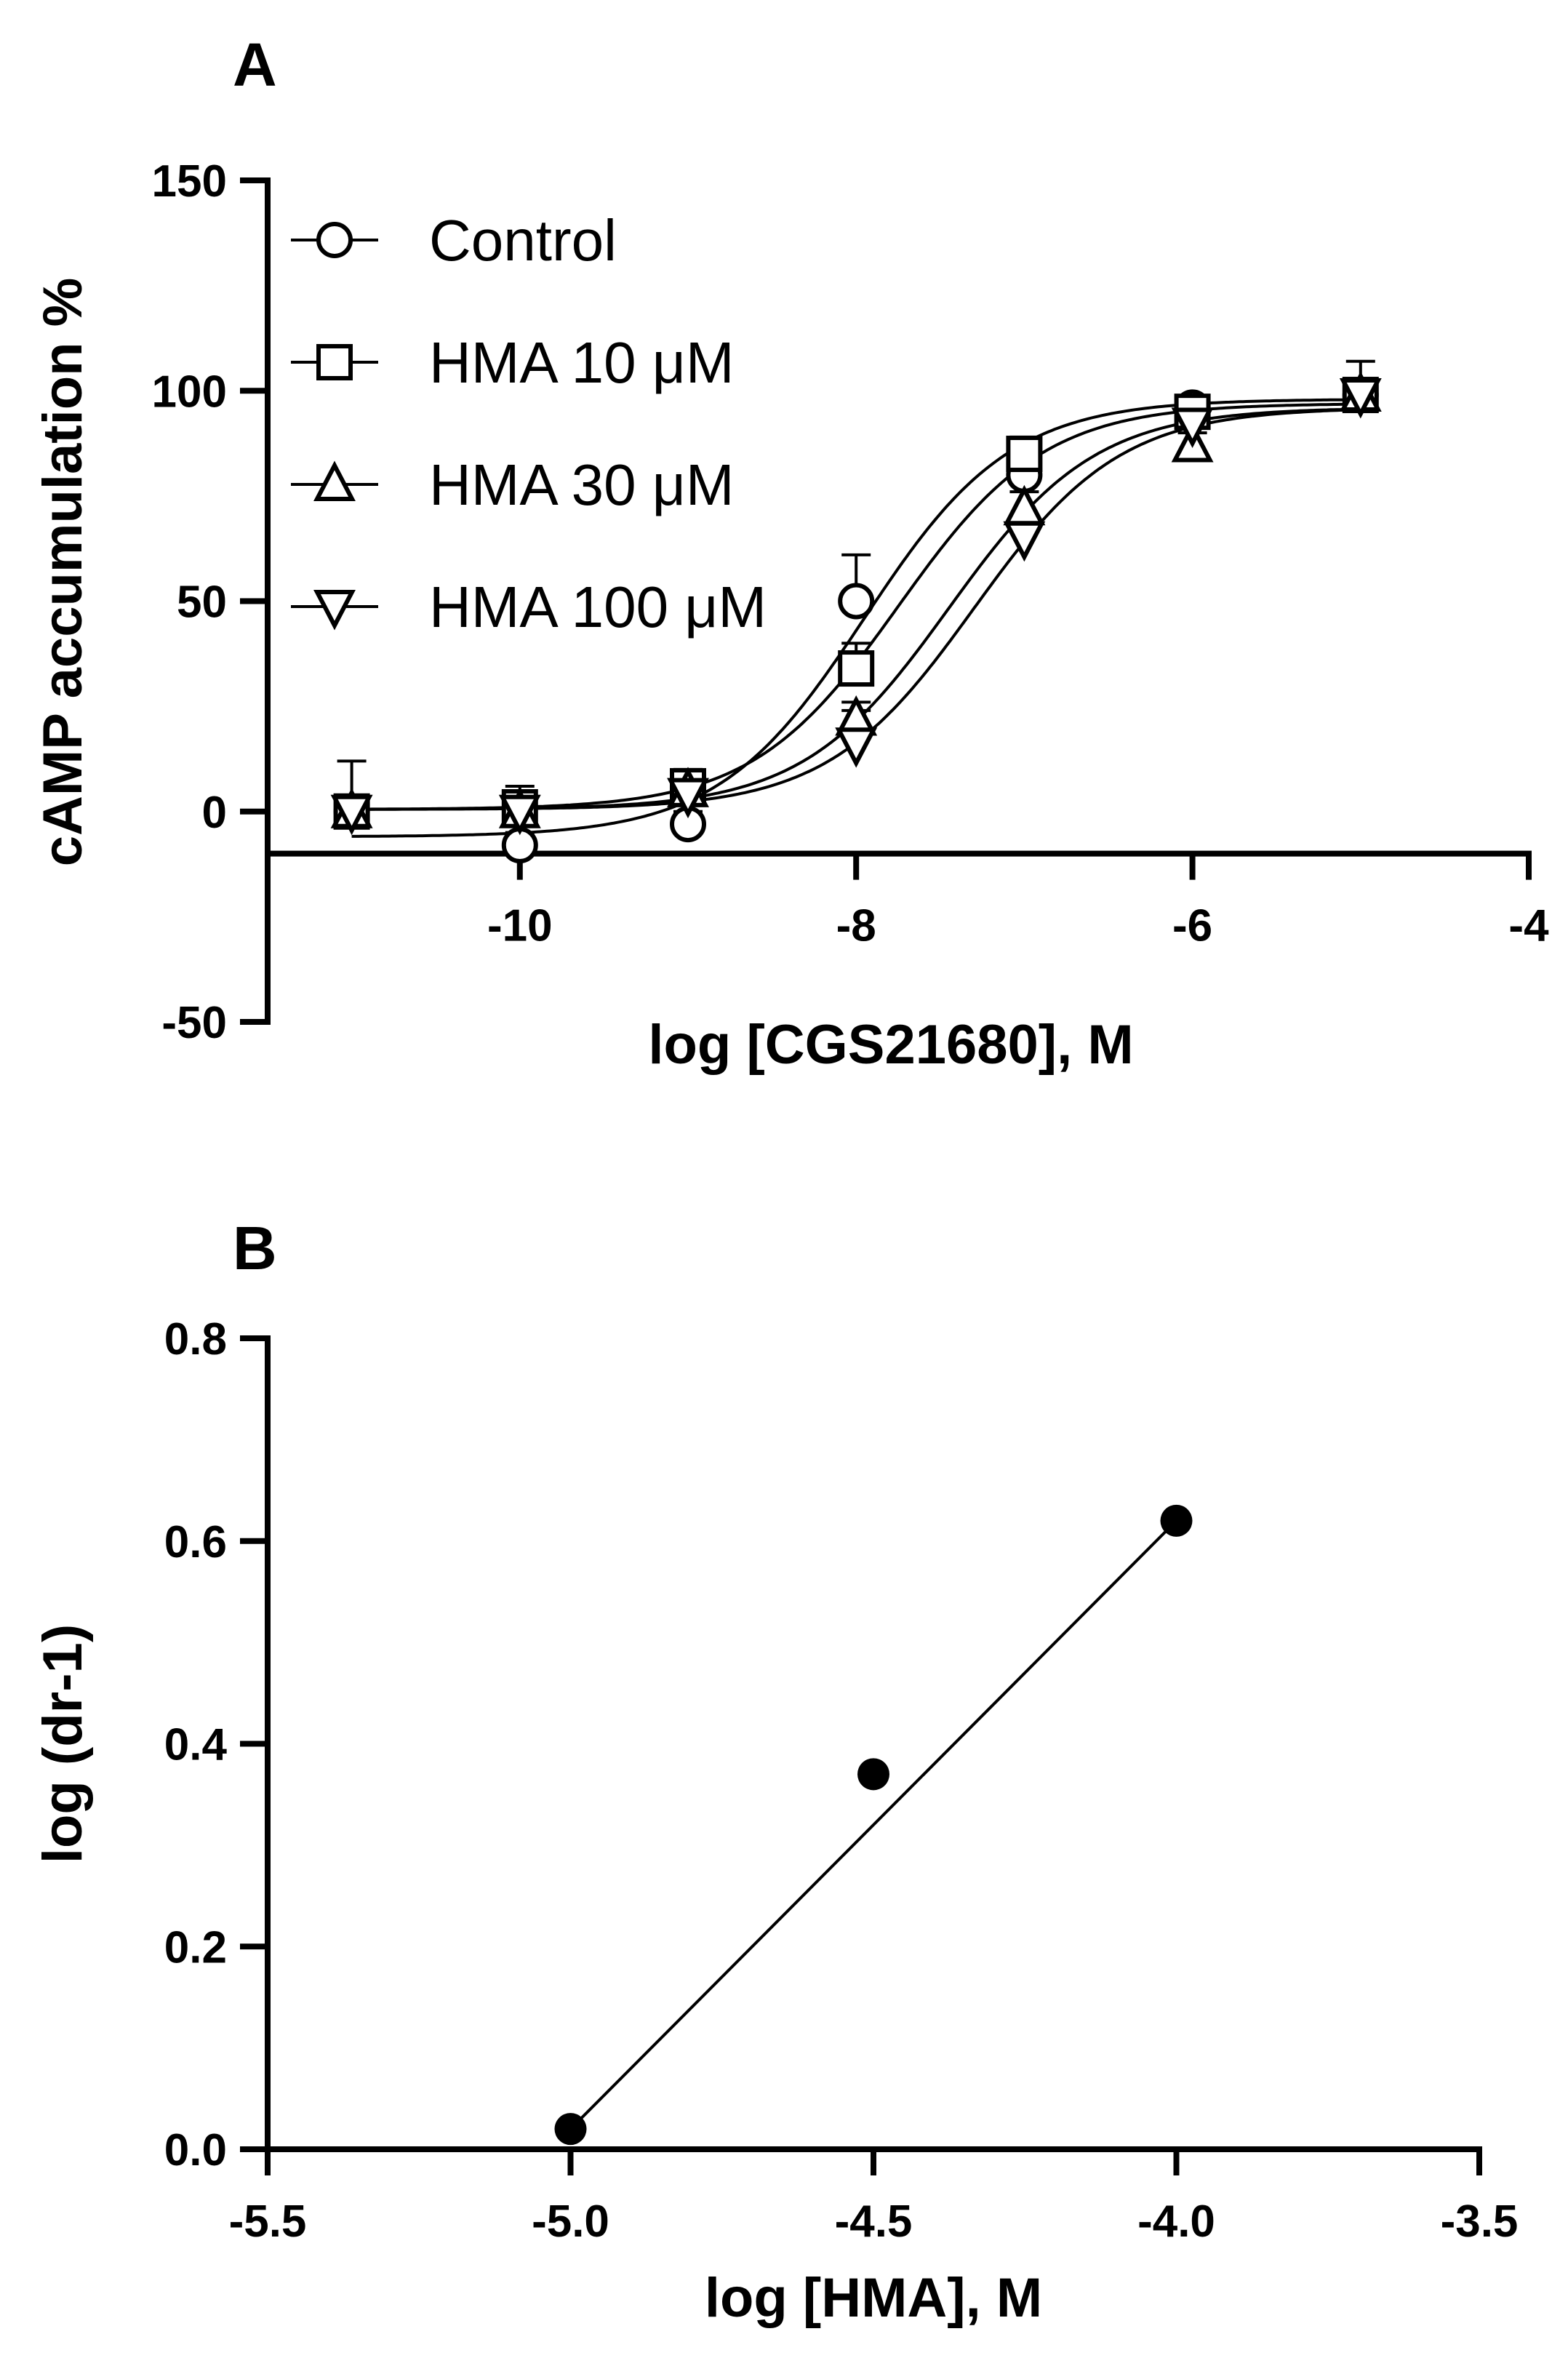 This screenshot has width=1568, height=2374. I want to click on x-tick-label: -5.5, so click(268, 2222).